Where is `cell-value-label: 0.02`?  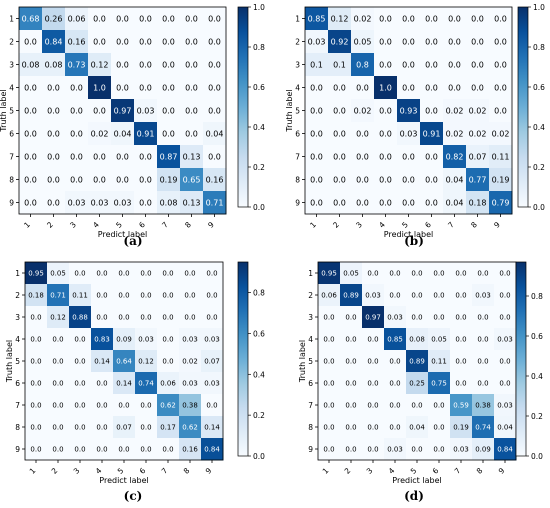 cell-value-label: 0.02 is located at coordinates (455, 133).